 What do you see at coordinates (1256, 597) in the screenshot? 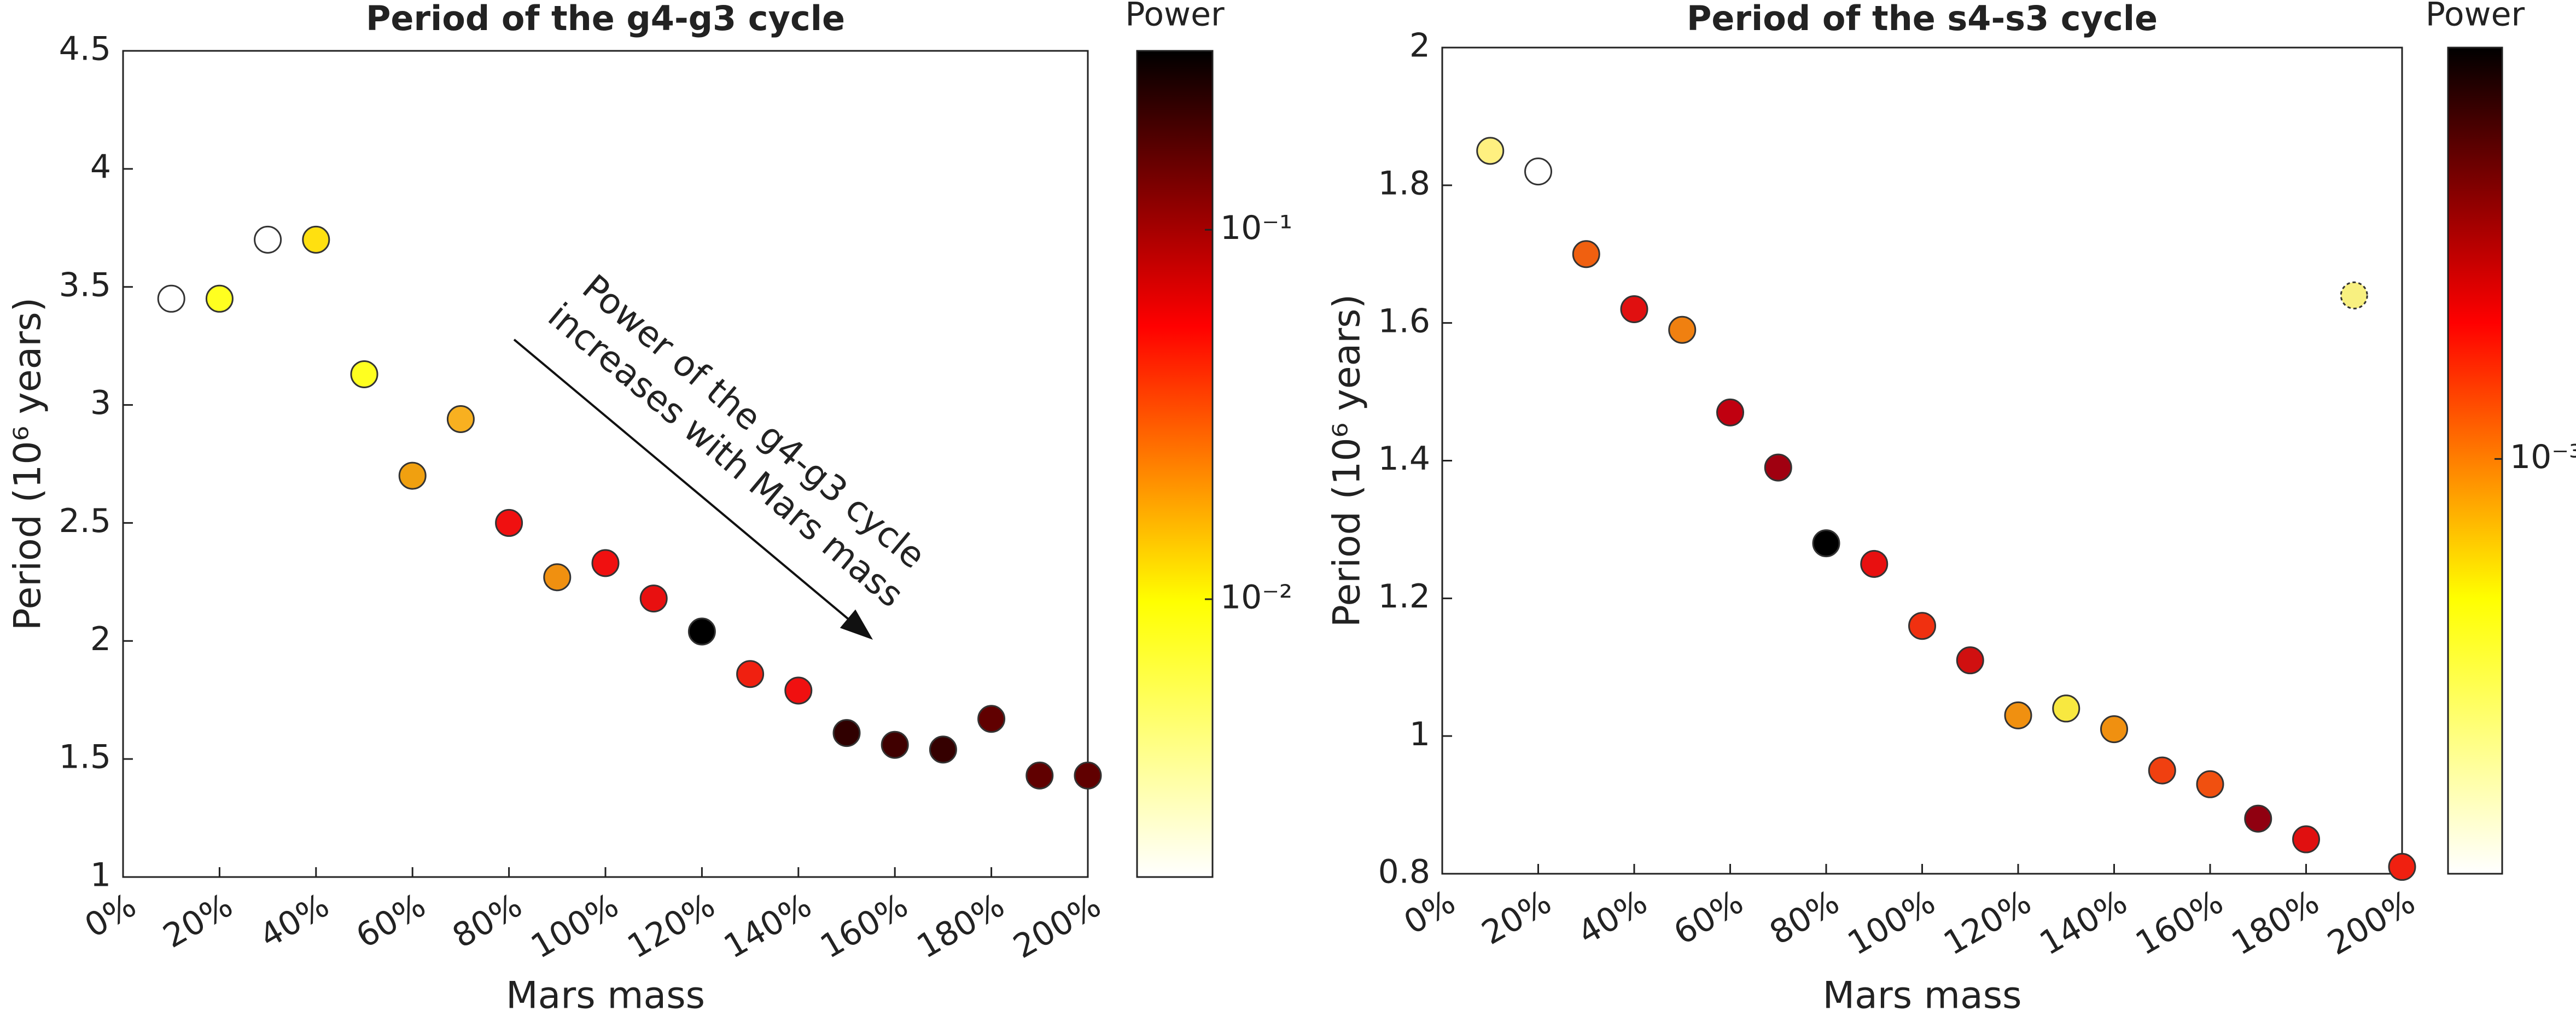
I see `colorbar-tick-label: 10⁻²` at bounding box center [1256, 597].